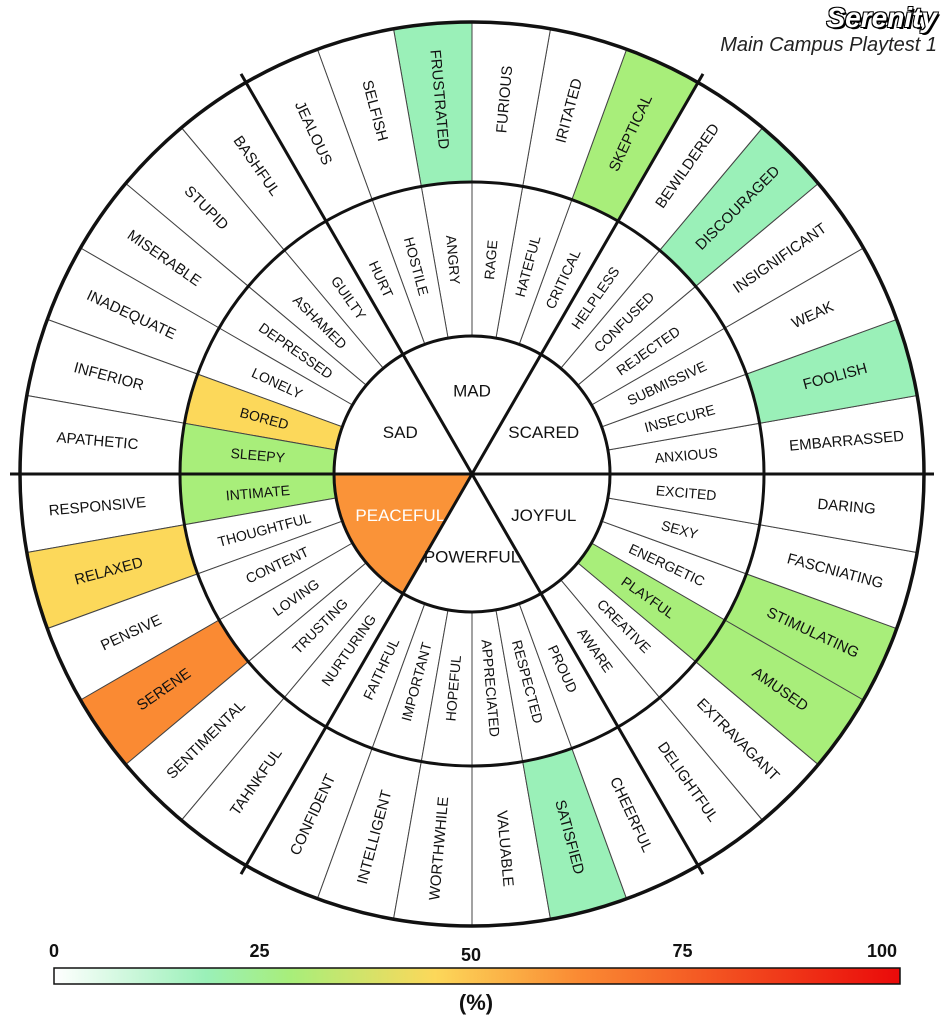  What do you see at coordinates (504, 99) in the screenshot?
I see `outer-label-furious: FURIOUS` at bounding box center [504, 99].